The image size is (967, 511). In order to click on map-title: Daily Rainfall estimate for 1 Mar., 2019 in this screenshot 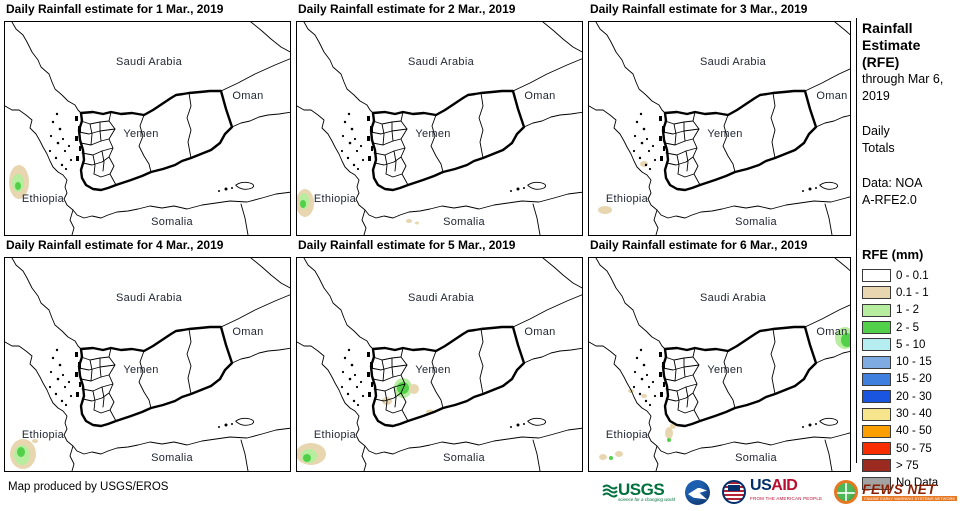, I will do `click(115, 9)`.